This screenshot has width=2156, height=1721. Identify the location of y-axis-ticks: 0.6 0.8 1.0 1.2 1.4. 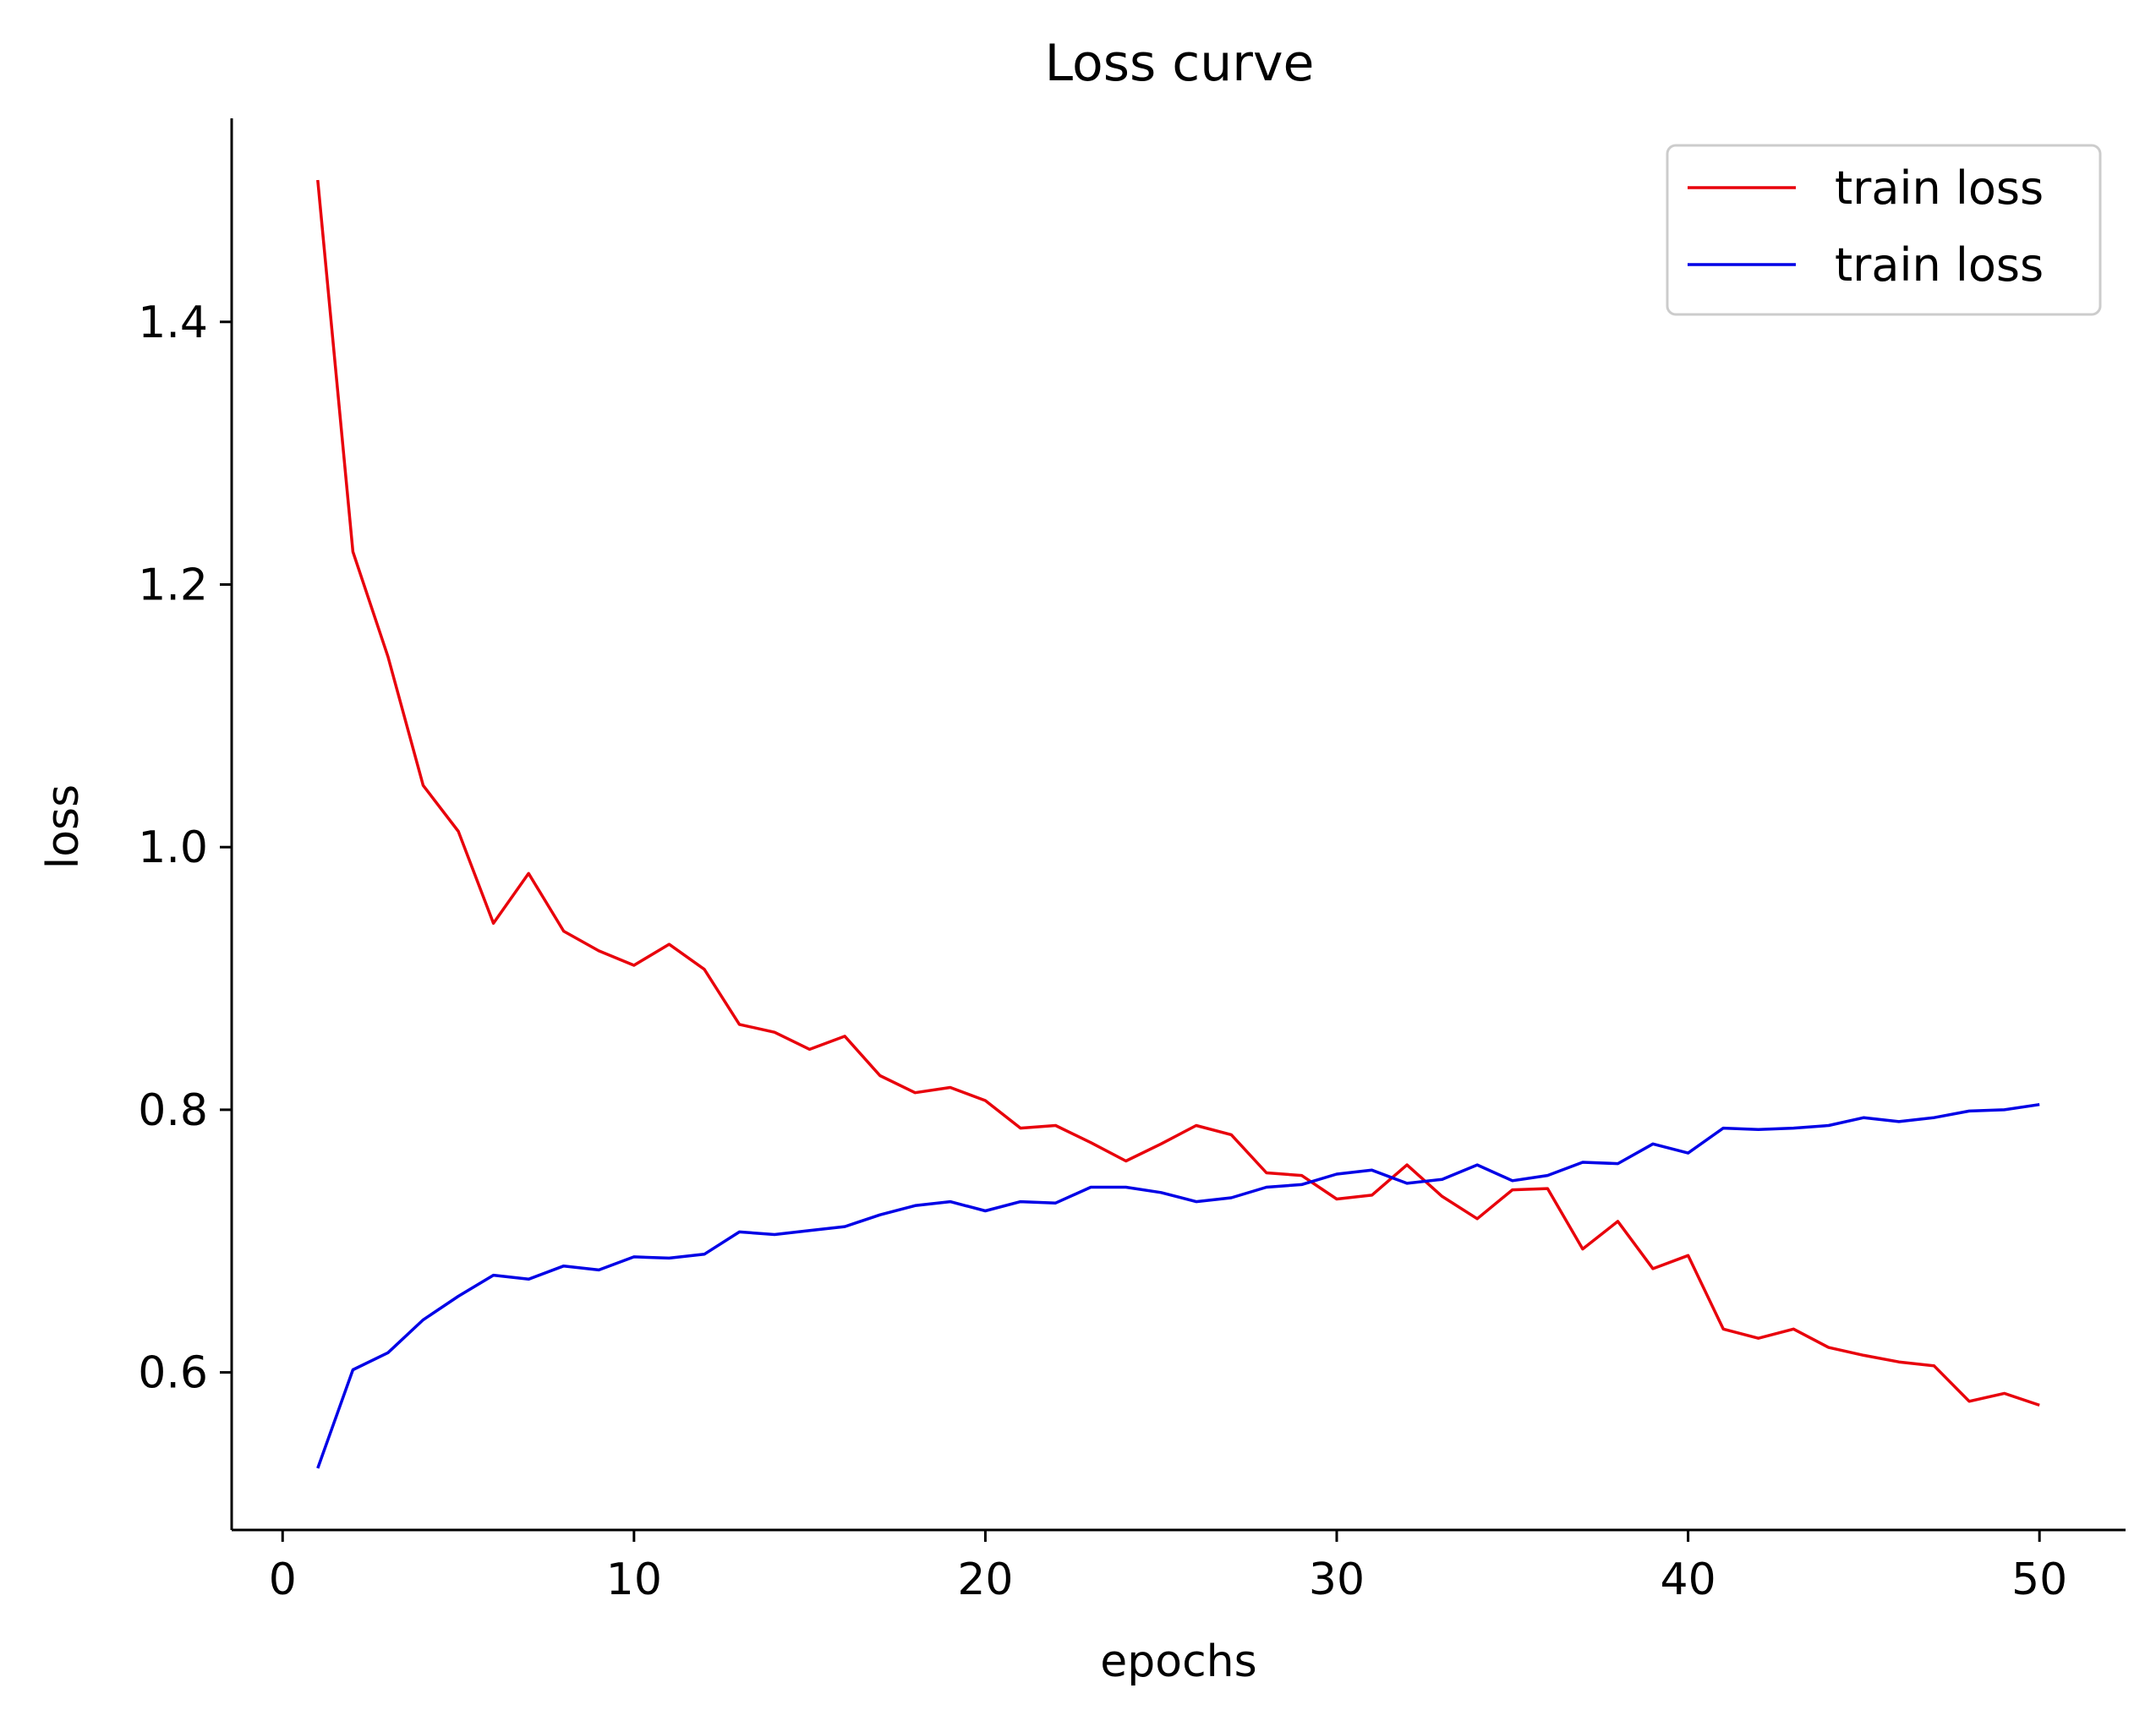
(185, 848).